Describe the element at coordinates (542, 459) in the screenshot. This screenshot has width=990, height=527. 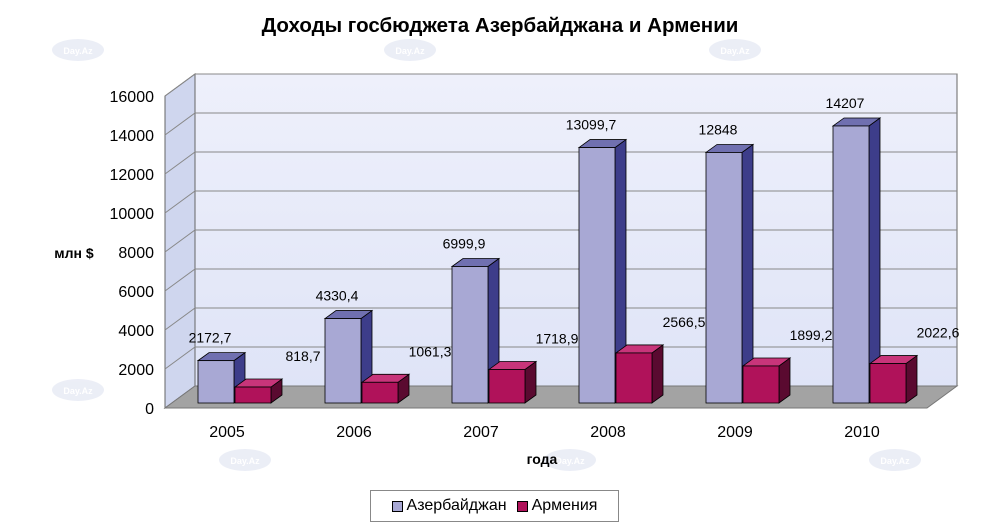
I see `x-axis-title: года` at that location.